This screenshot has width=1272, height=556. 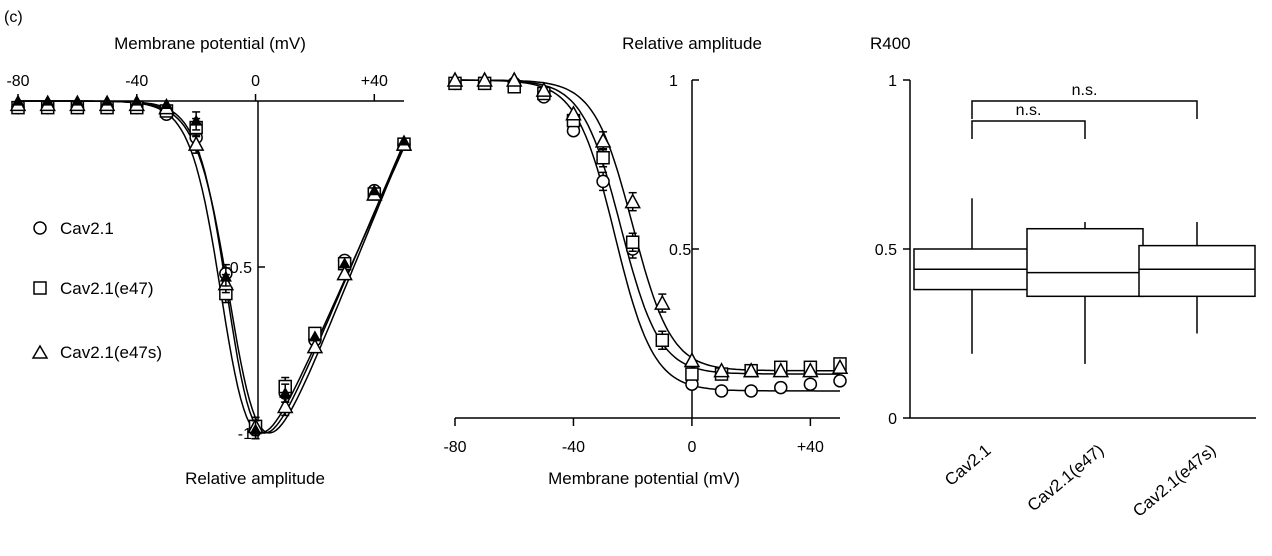 I want to click on legend-label: Cav2.1(e47), so click(x=107, y=288).